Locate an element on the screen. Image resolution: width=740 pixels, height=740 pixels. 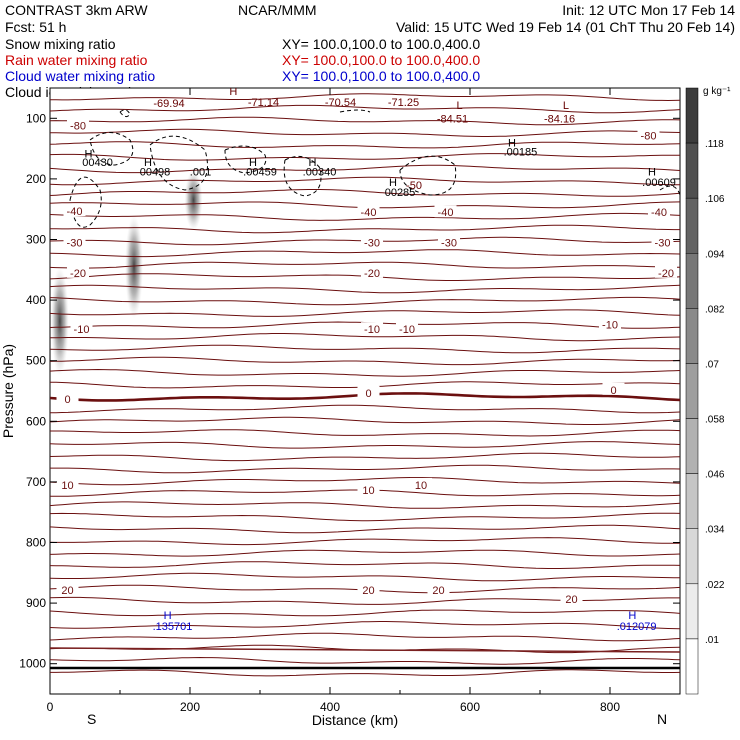
cloud-ice-contours is located at coordinates (374, 168).